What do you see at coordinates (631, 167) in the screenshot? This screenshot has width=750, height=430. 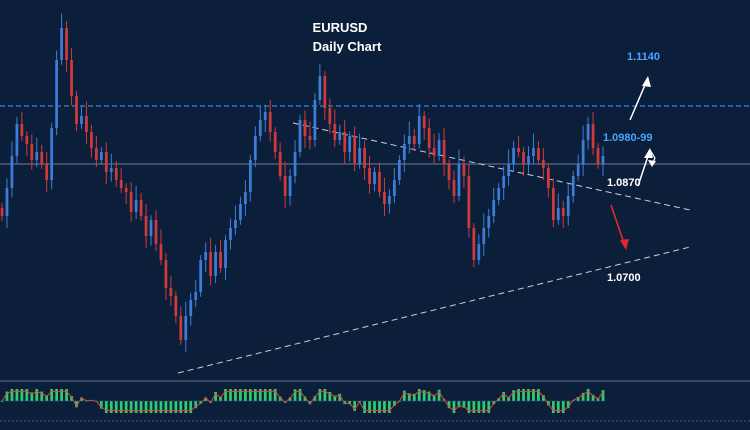 I see `level-labels: 1.1140 1.0980-99 1.0870 1.0700` at bounding box center [631, 167].